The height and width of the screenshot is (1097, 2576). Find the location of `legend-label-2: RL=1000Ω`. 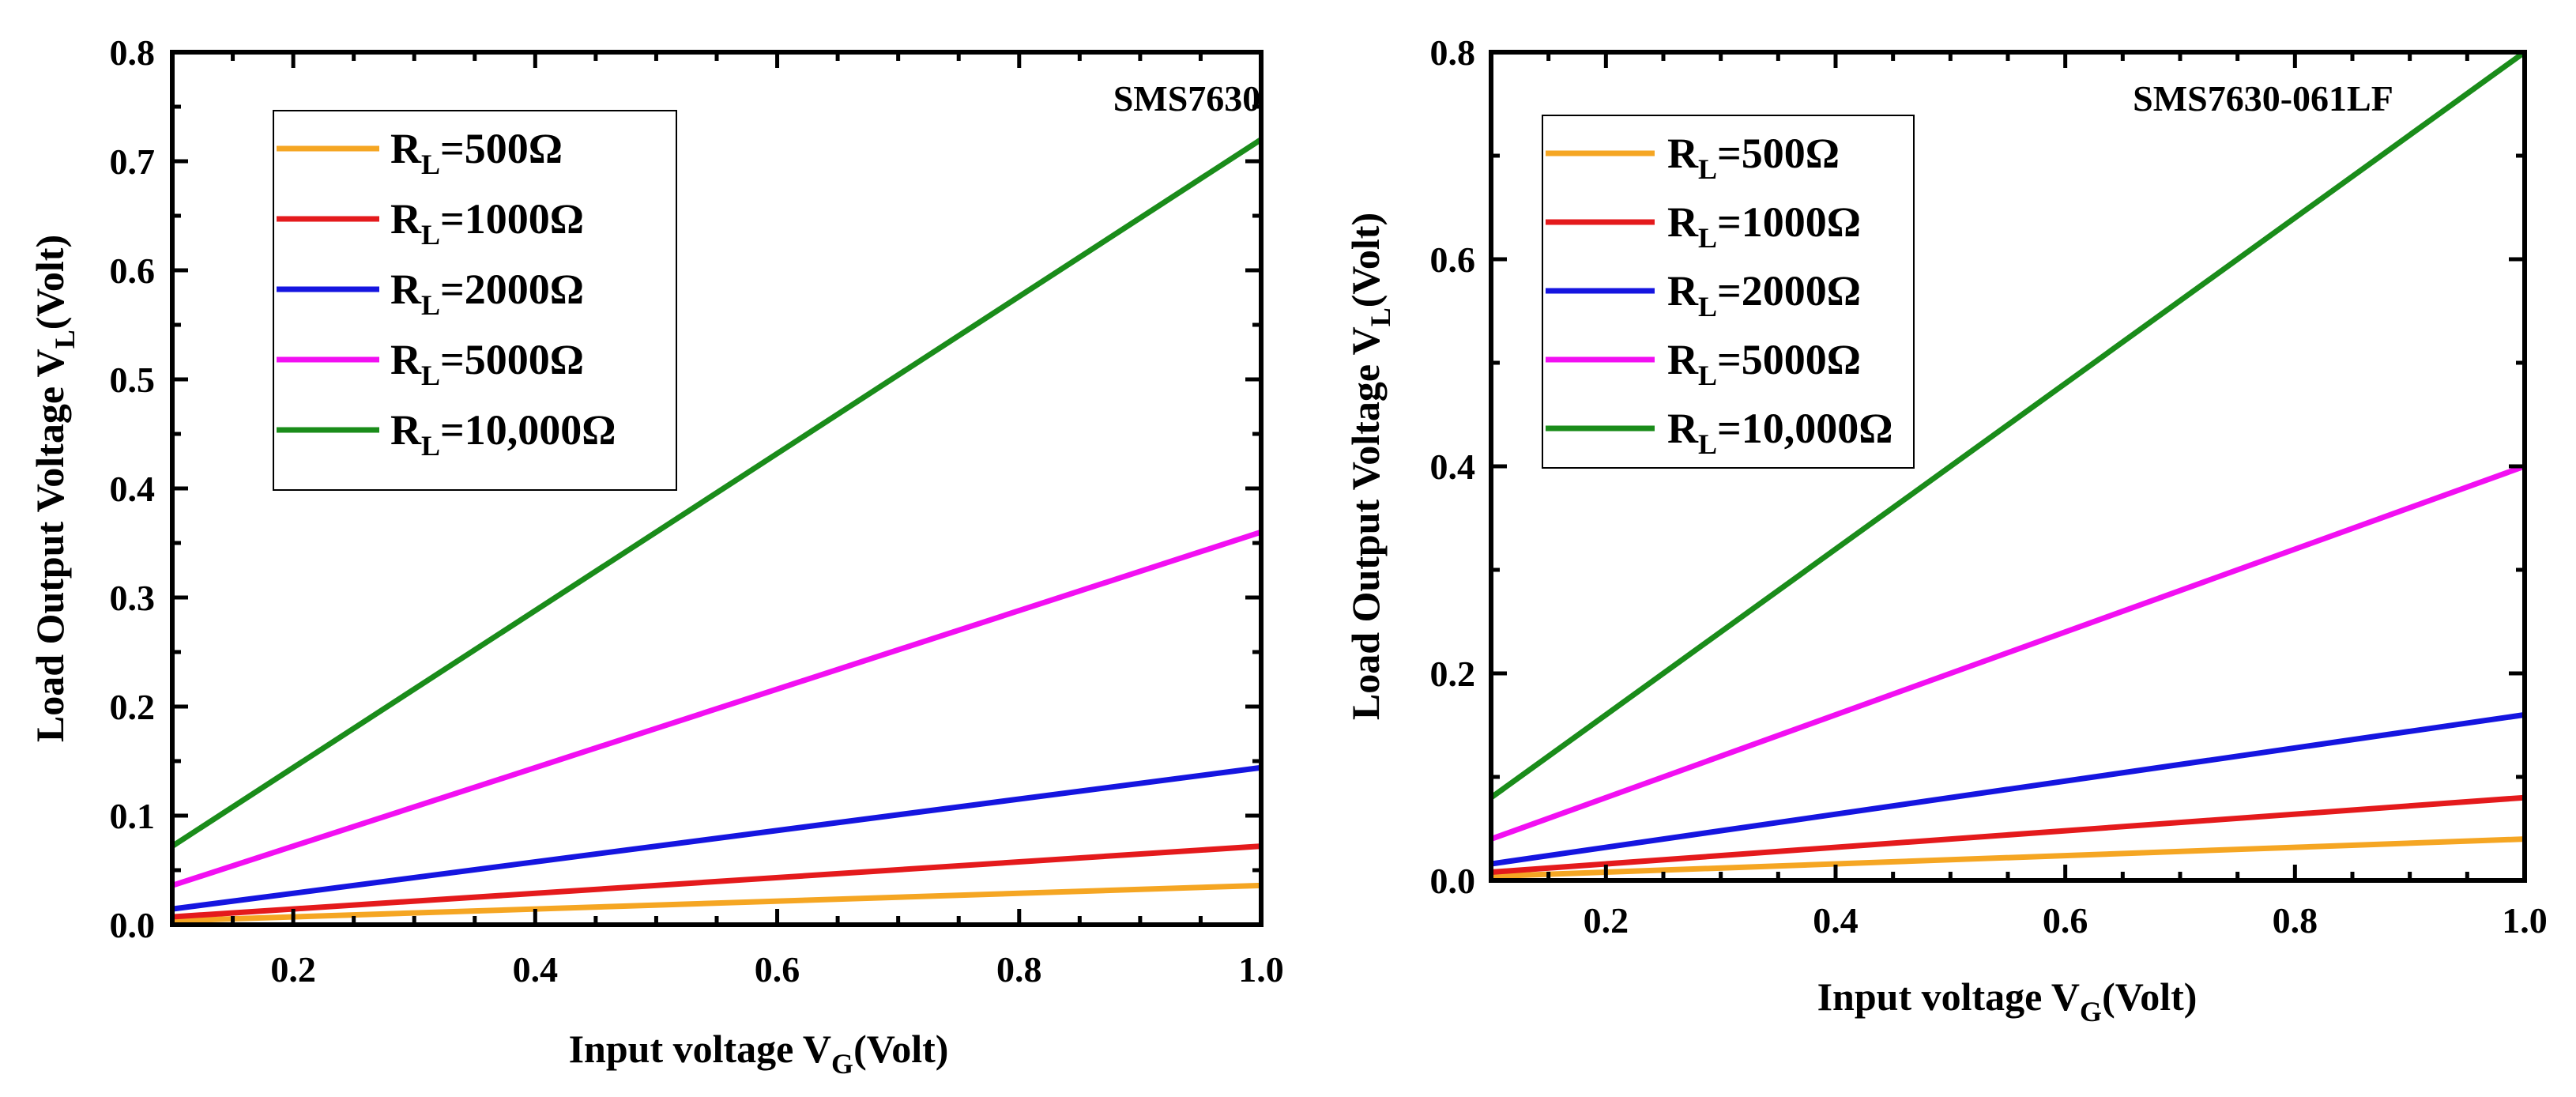

legend-label-2: RL=1000Ω is located at coordinates (487, 223).